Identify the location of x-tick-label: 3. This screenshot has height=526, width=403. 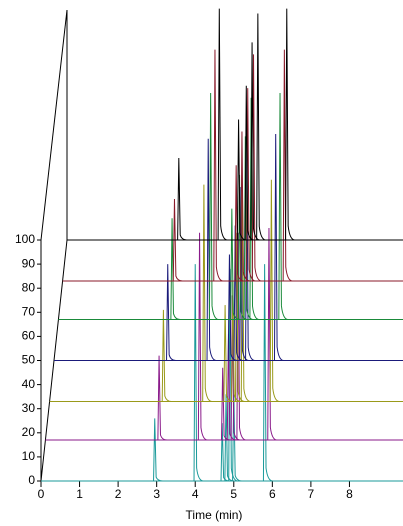
(156, 494).